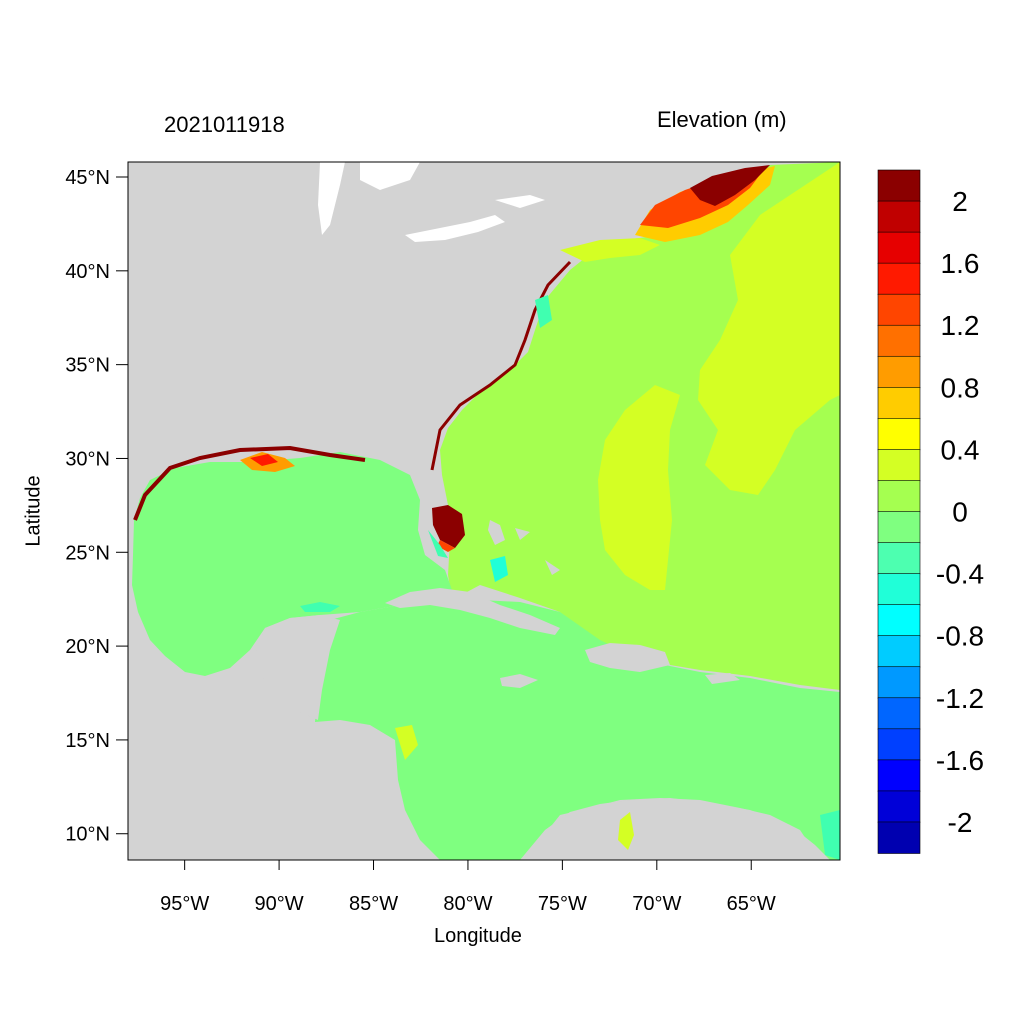 The width and height of the screenshot is (1024, 1024). What do you see at coordinates (478, 936) in the screenshot?
I see `x-axis-label: Longitude` at bounding box center [478, 936].